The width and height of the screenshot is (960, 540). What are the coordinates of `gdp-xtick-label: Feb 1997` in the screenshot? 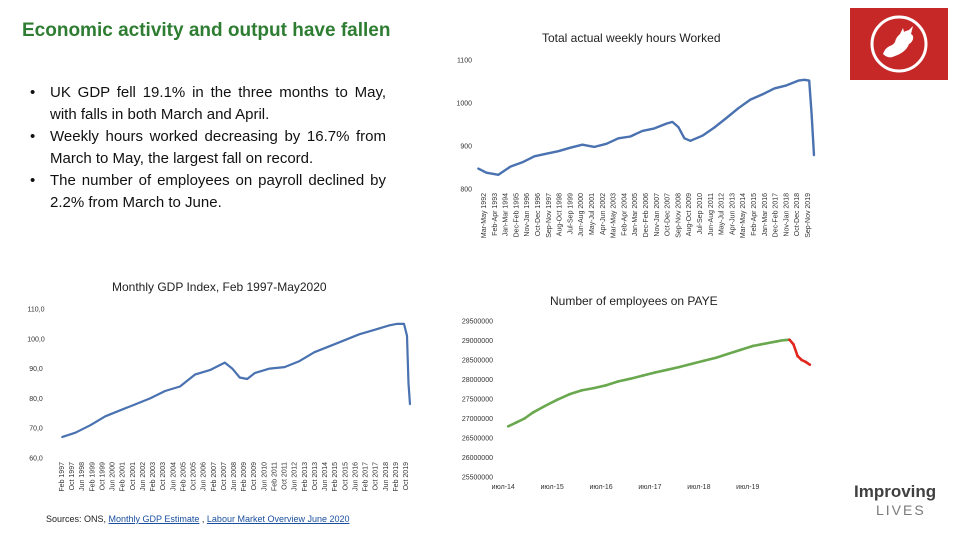 It's located at (62, 477).